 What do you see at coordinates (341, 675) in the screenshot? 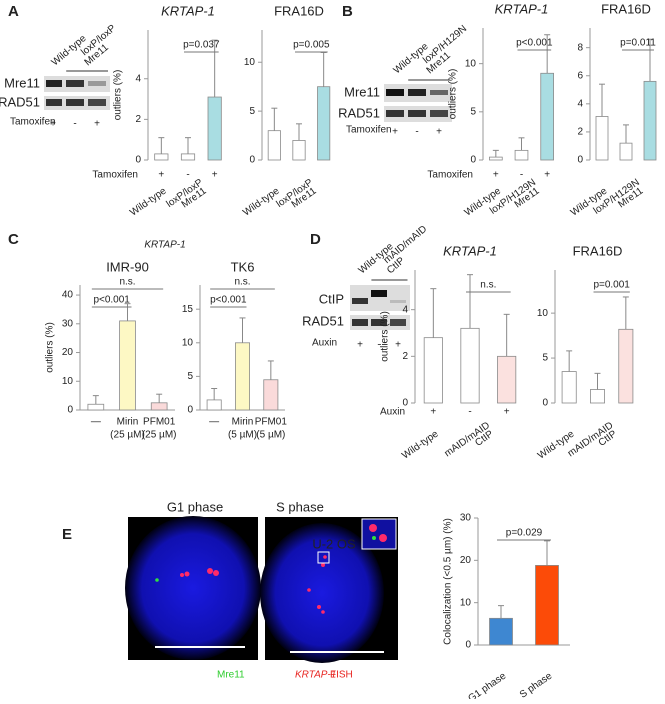
I see `legend-item: FISH` at bounding box center [341, 675].